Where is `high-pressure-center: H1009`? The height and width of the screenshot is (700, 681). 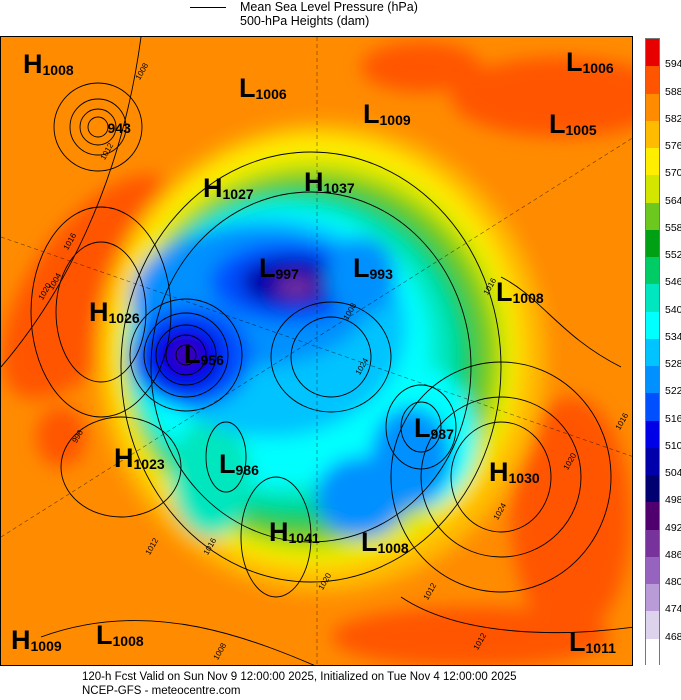 high-pressure-center: H1009 is located at coordinates (36, 640).